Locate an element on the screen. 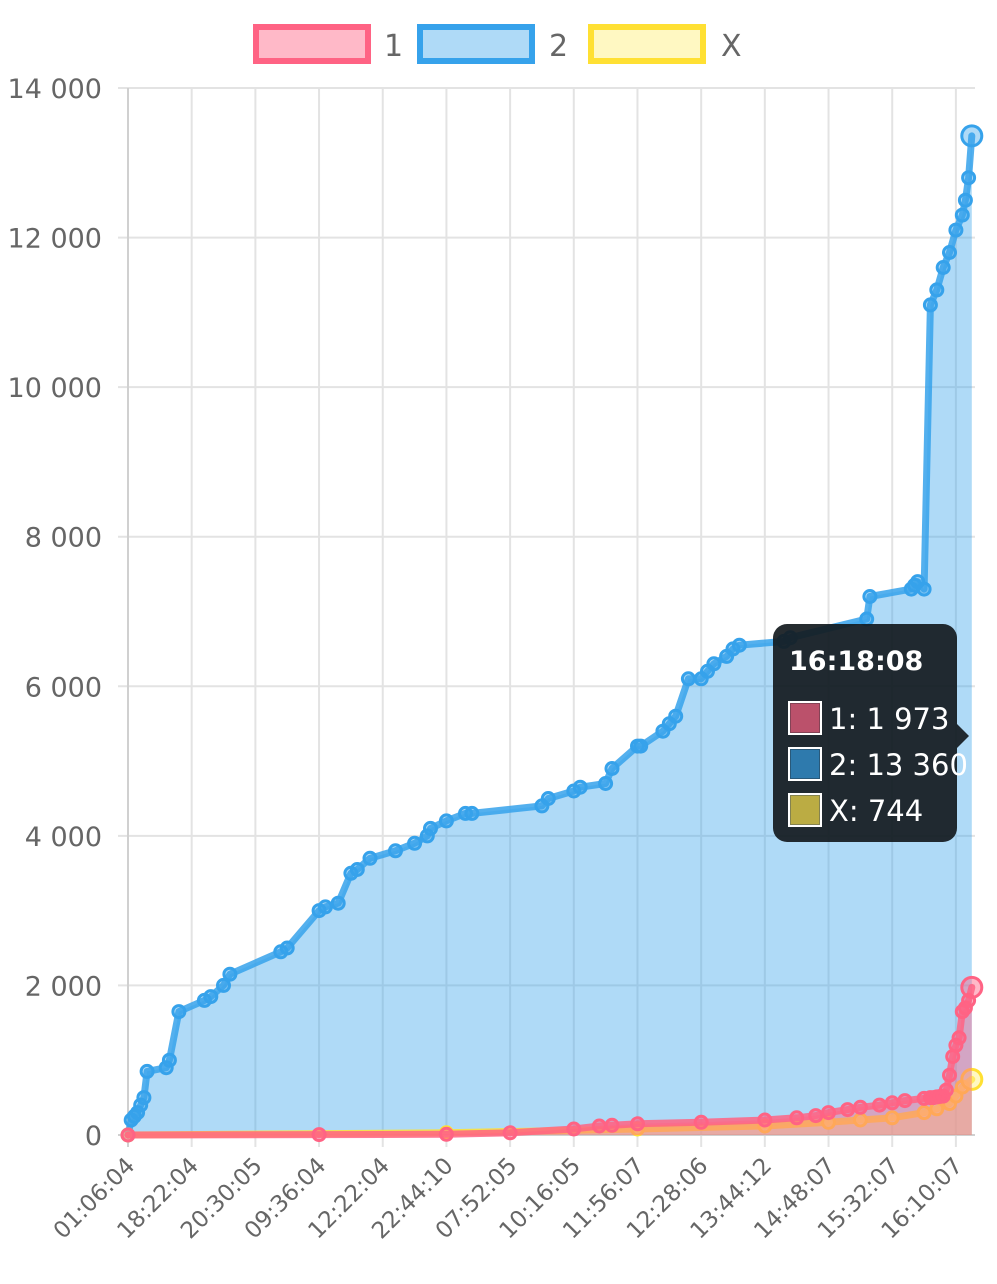 The width and height of the screenshot is (997, 1284). series-1-line is located at coordinates (550, 1061).